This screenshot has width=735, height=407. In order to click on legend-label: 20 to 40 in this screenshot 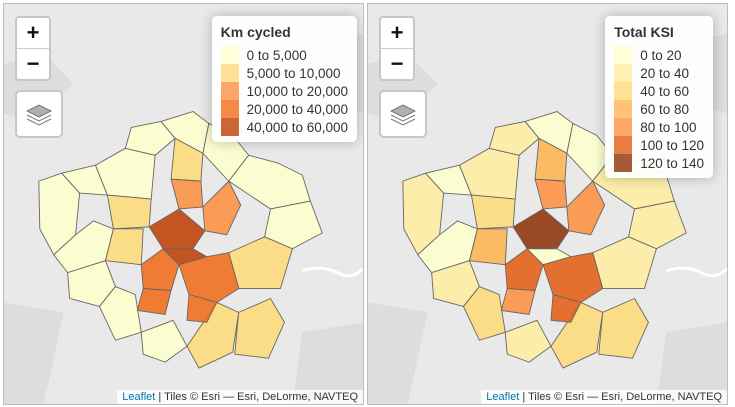, I will do `click(664, 73)`.